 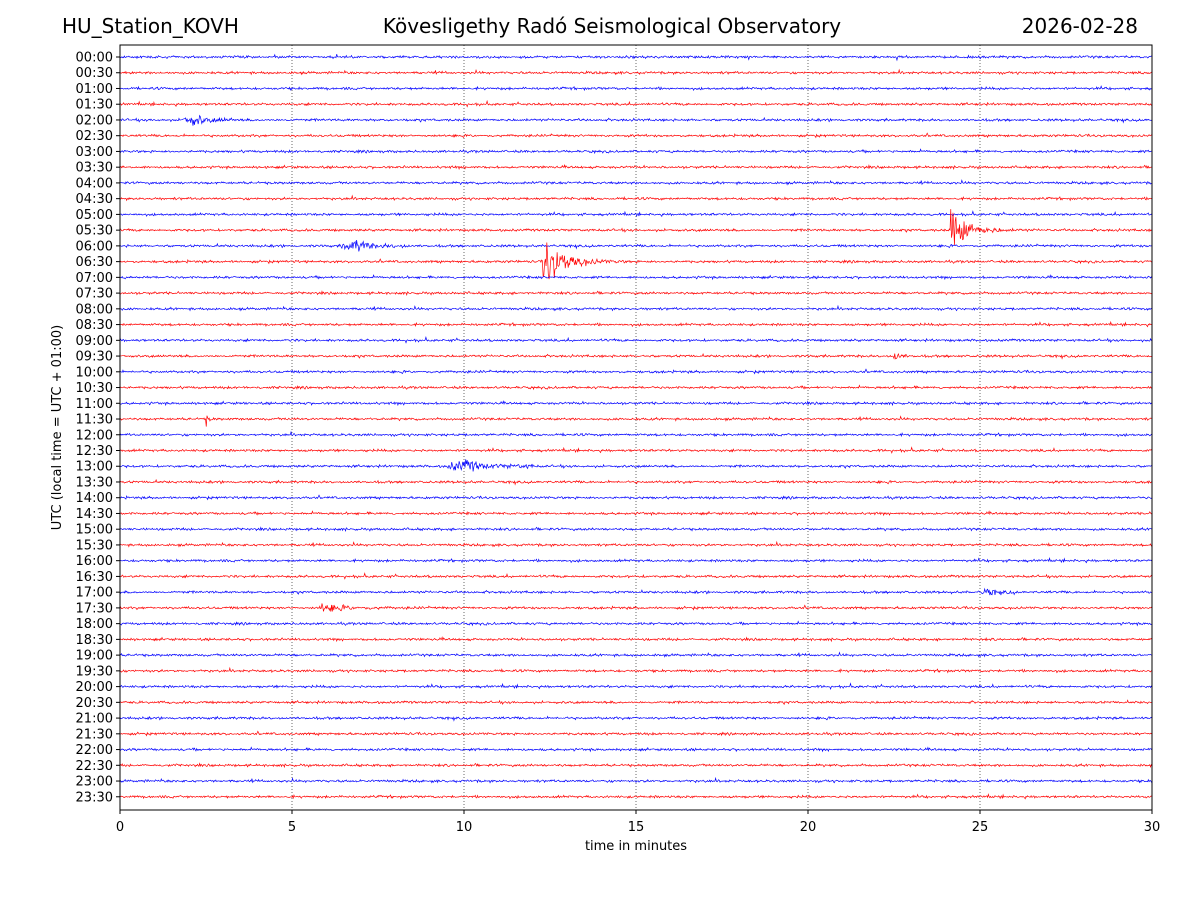 I want to click on y-tick-label: 10:00, so click(x=94, y=372).